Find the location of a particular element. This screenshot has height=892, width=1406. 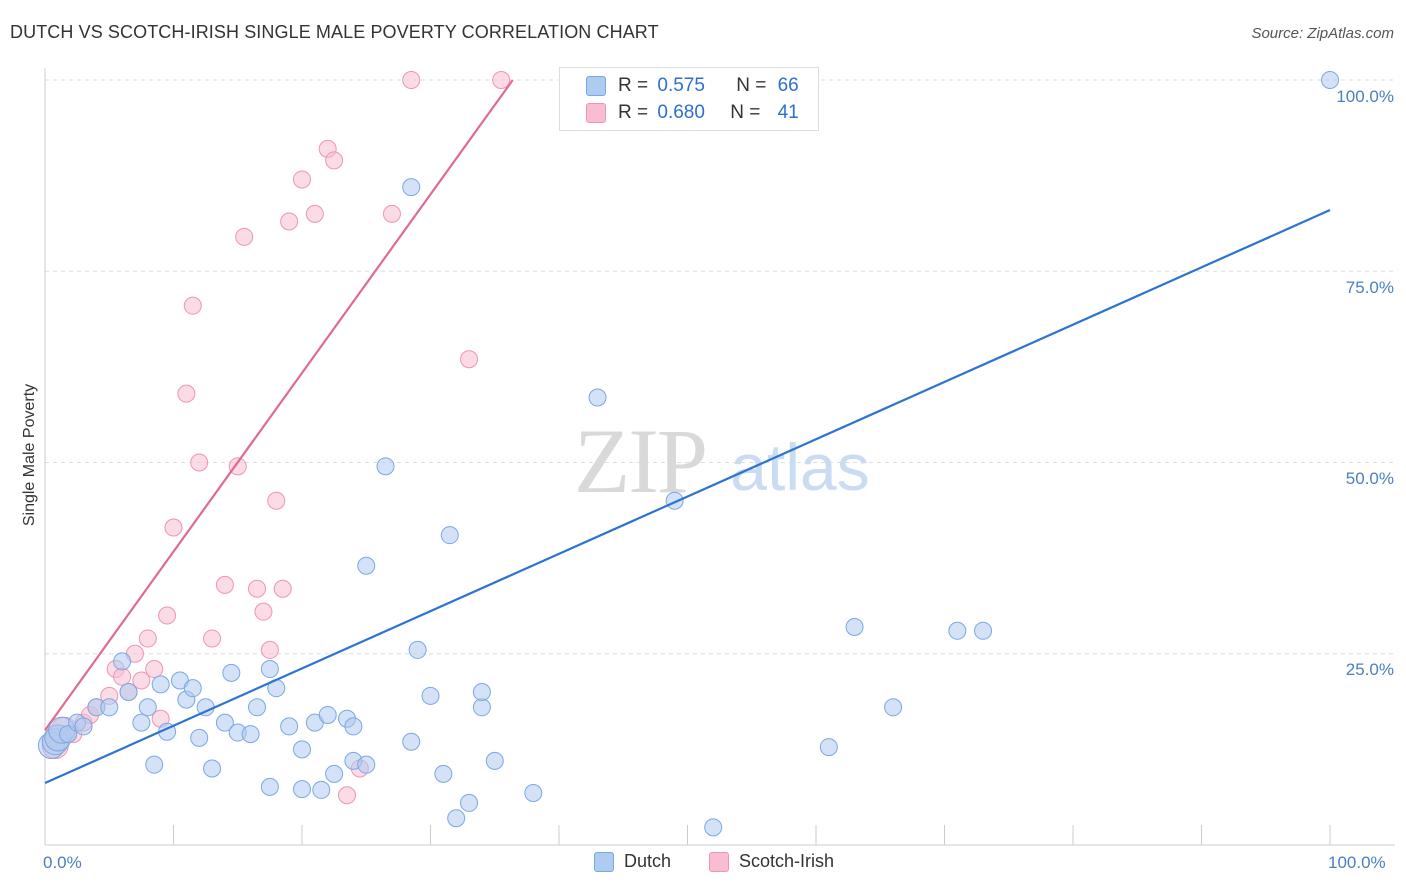

x-tick-label-100: 100.0% is located at coordinates (1357, 862).